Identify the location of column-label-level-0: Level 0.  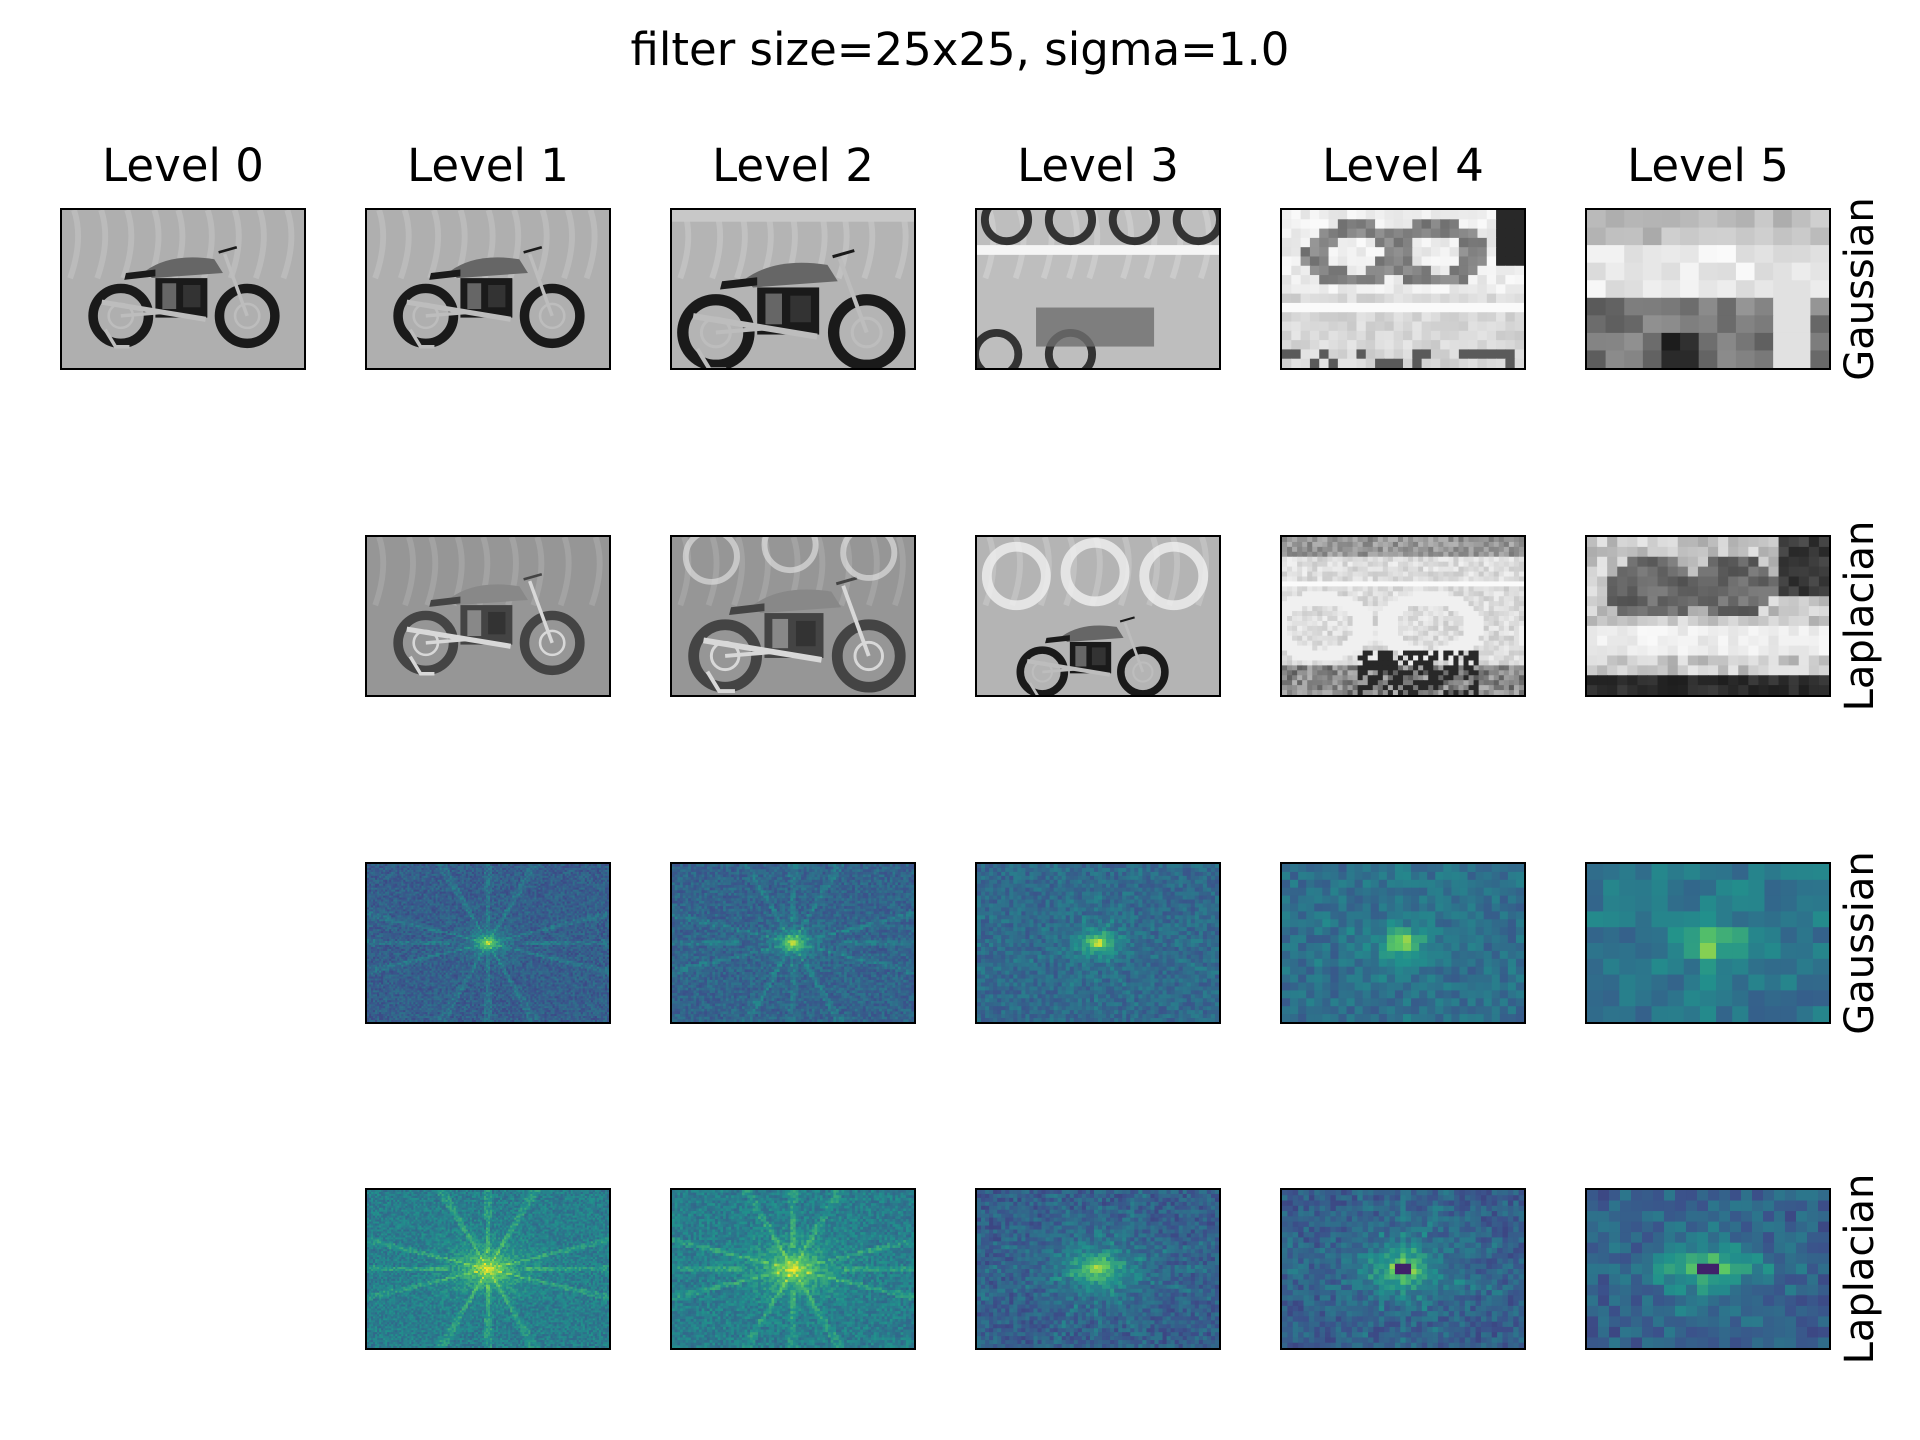
(183, 166).